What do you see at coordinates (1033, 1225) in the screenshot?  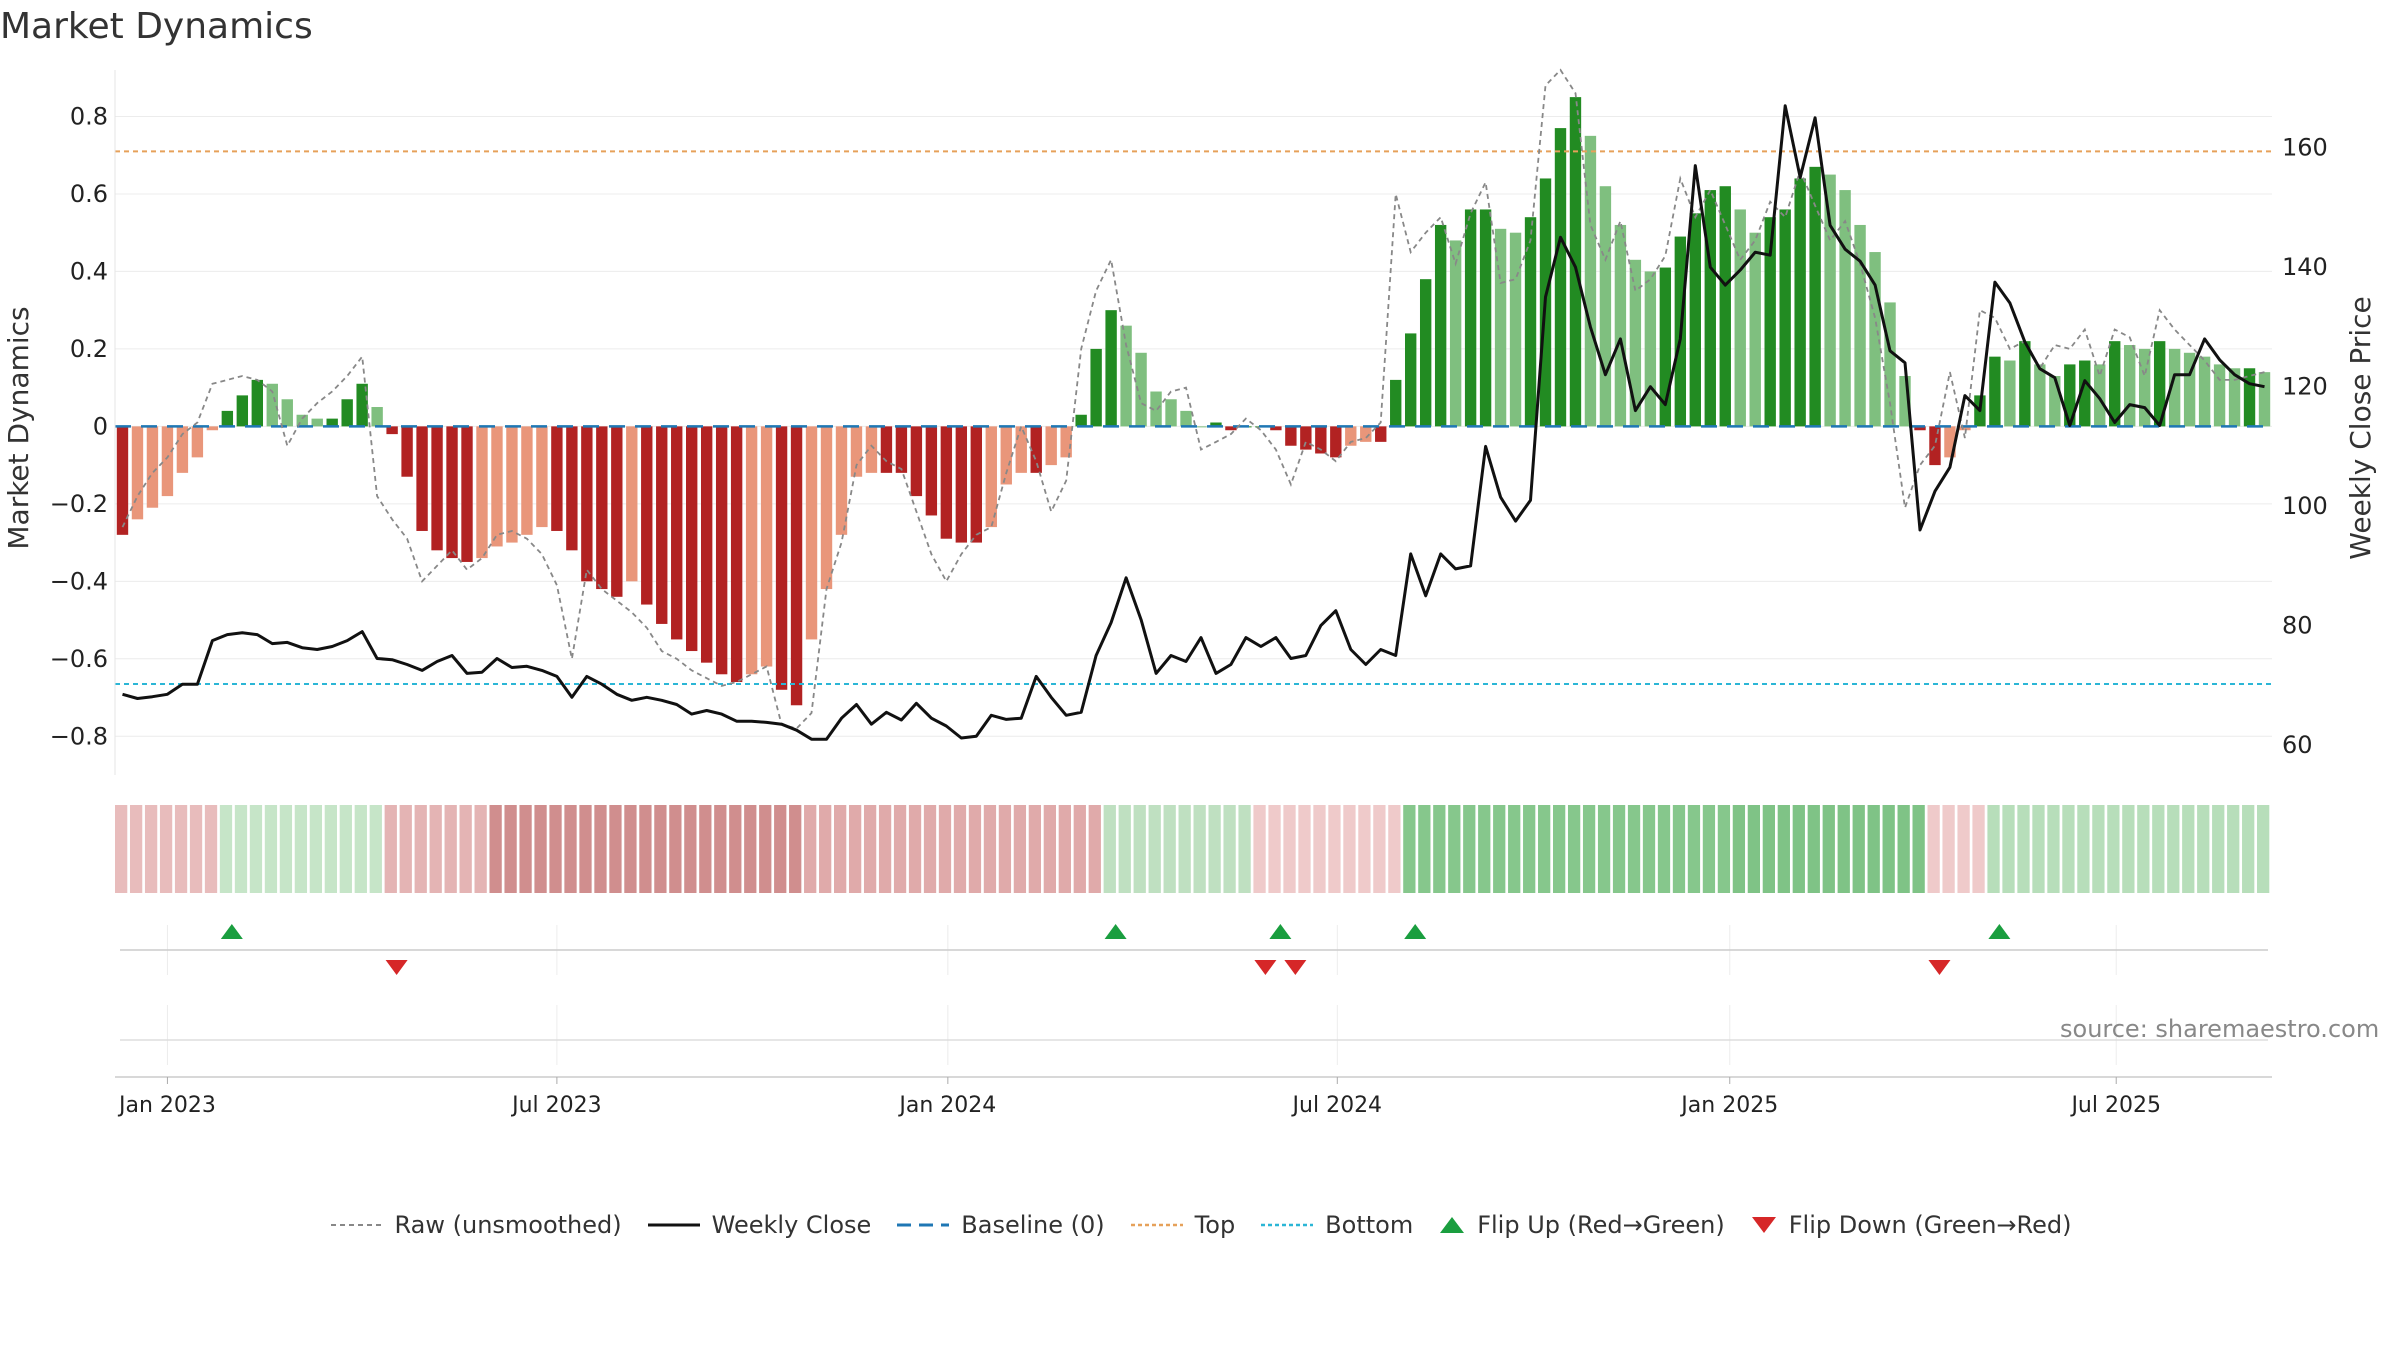 I see `legend-label-baseline: Baseline (0)` at bounding box center [1033, 1225].